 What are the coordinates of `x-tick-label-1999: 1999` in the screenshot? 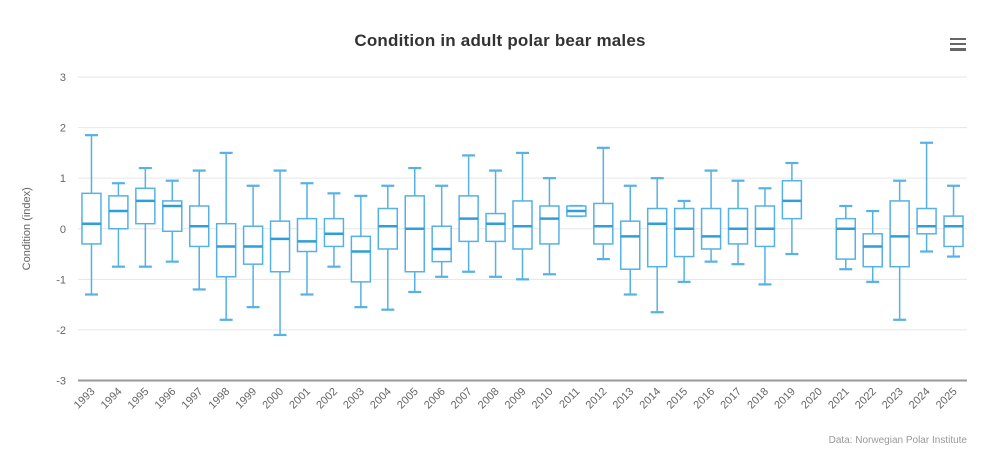 It's located at (246, 399).